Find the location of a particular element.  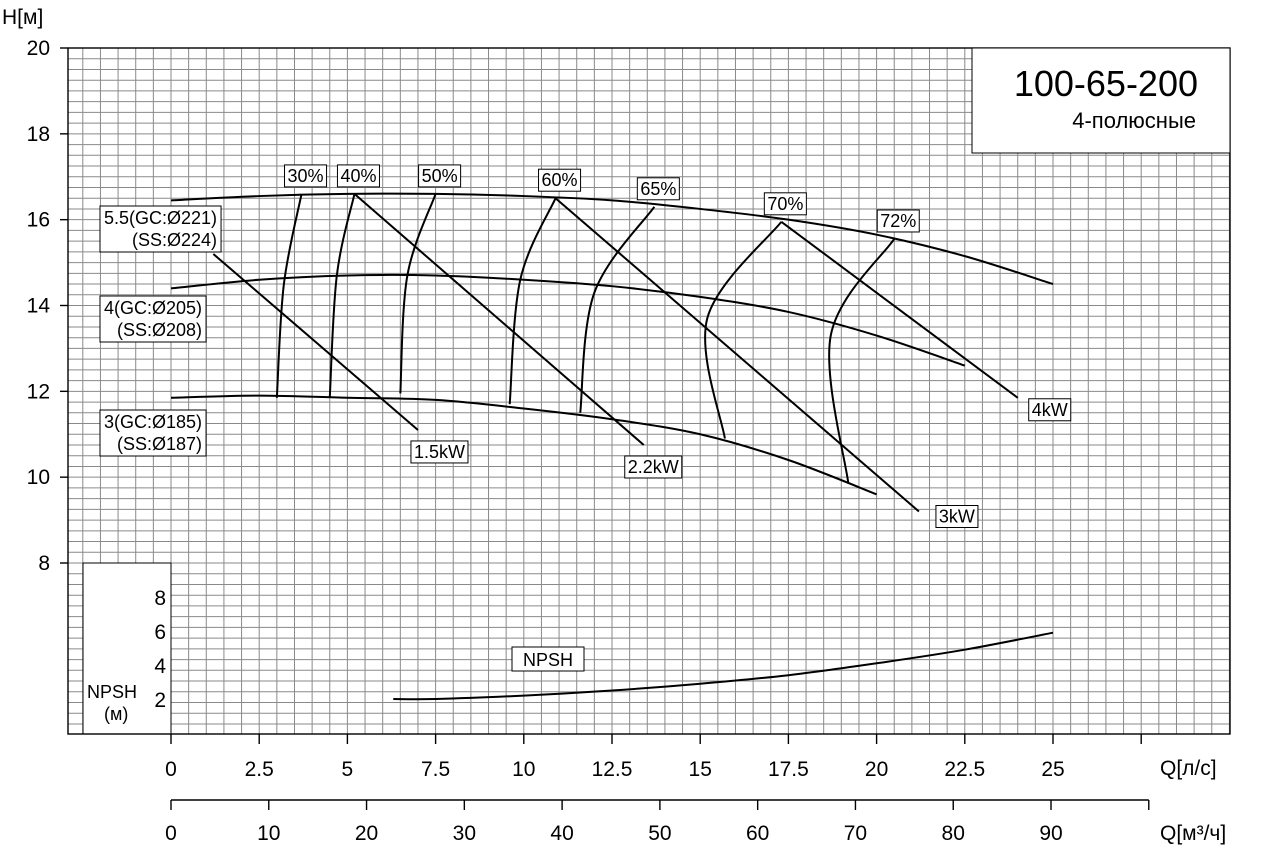

power-label-text: 2.2kW is located at coordinates (653, 467).